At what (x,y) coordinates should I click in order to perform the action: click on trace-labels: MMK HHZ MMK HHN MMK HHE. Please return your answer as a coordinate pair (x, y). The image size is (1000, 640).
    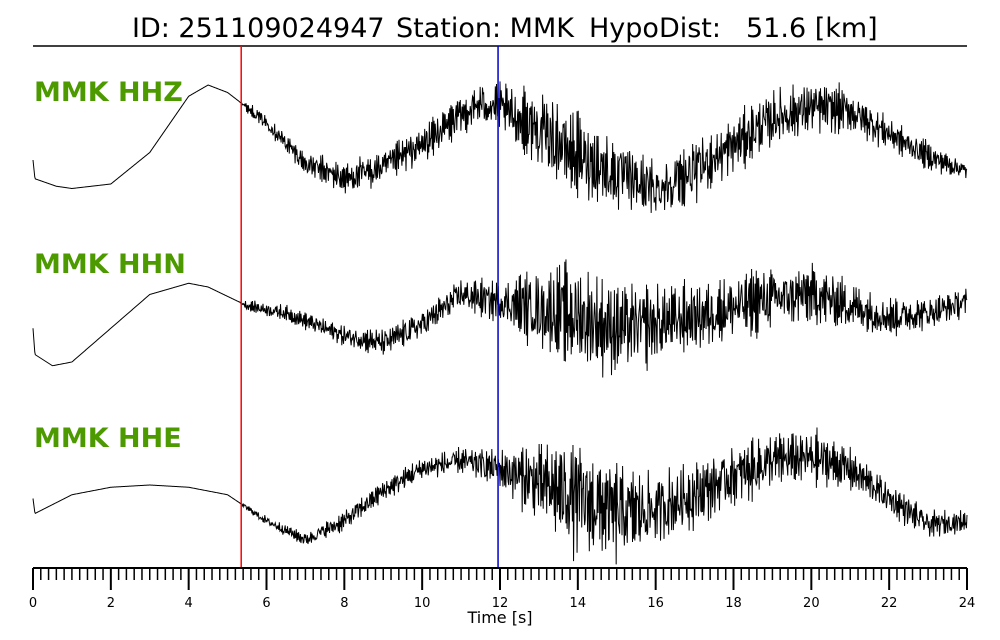
    Looking at the image, I should click on (110, 265).